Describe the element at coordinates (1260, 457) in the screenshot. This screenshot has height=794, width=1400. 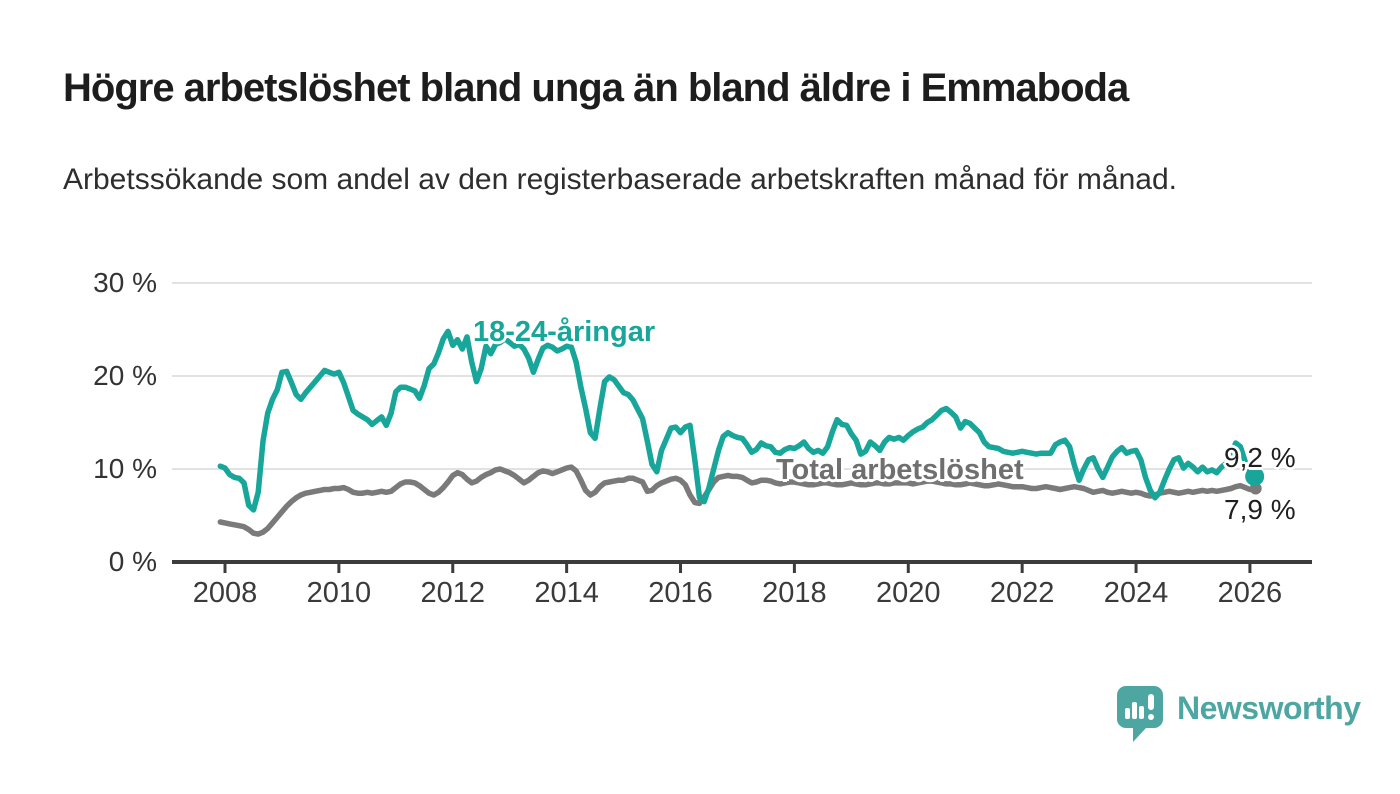
I see `end-value-label-18-24: 9,2 %` at that location.